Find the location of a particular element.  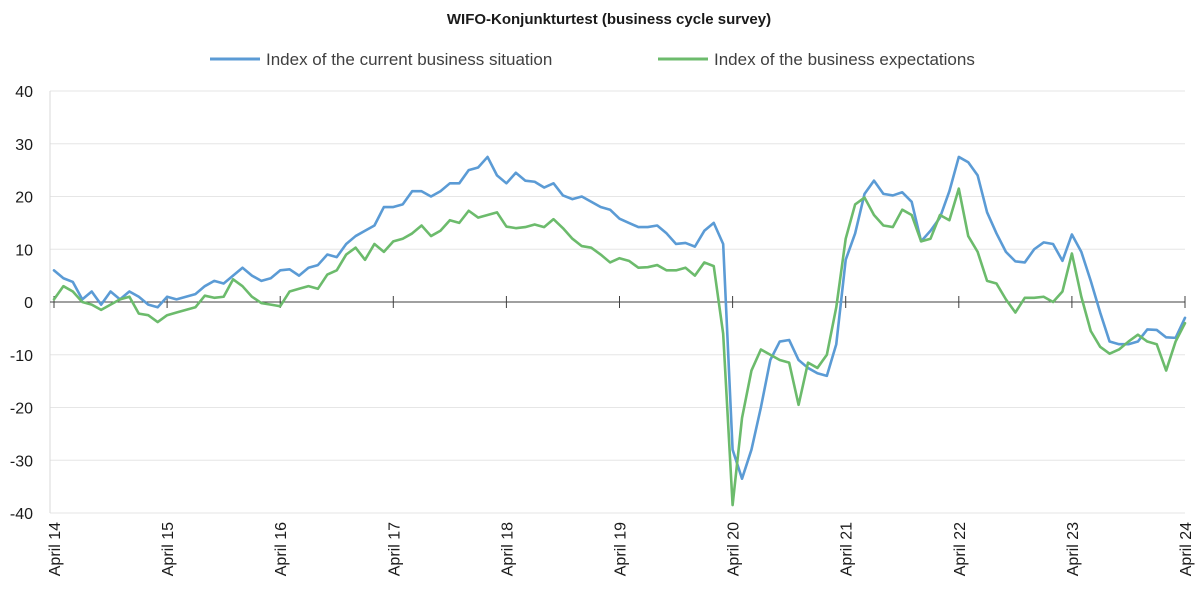

x-tick-label: April 21 is located at coordinates (847, 549).